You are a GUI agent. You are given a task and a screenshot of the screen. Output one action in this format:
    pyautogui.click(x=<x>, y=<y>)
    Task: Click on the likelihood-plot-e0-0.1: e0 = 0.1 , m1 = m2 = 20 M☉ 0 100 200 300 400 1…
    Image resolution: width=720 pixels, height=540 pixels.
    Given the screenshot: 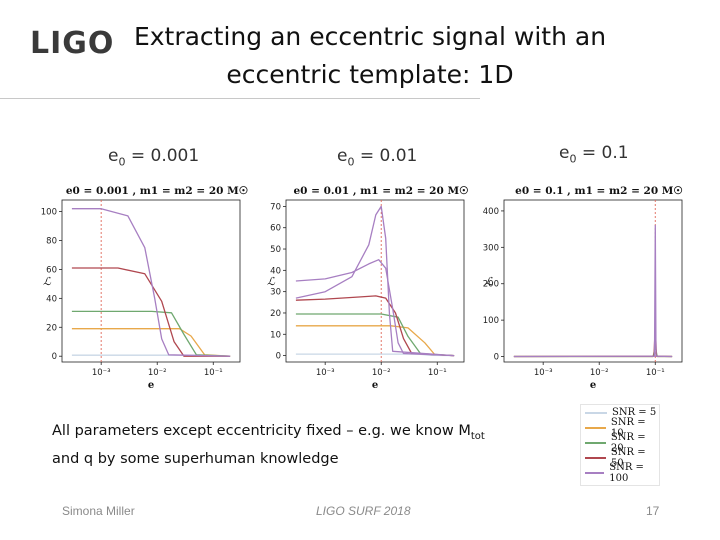 What is the action you would take?
    pyautogui.click(x=583, y=287)
    